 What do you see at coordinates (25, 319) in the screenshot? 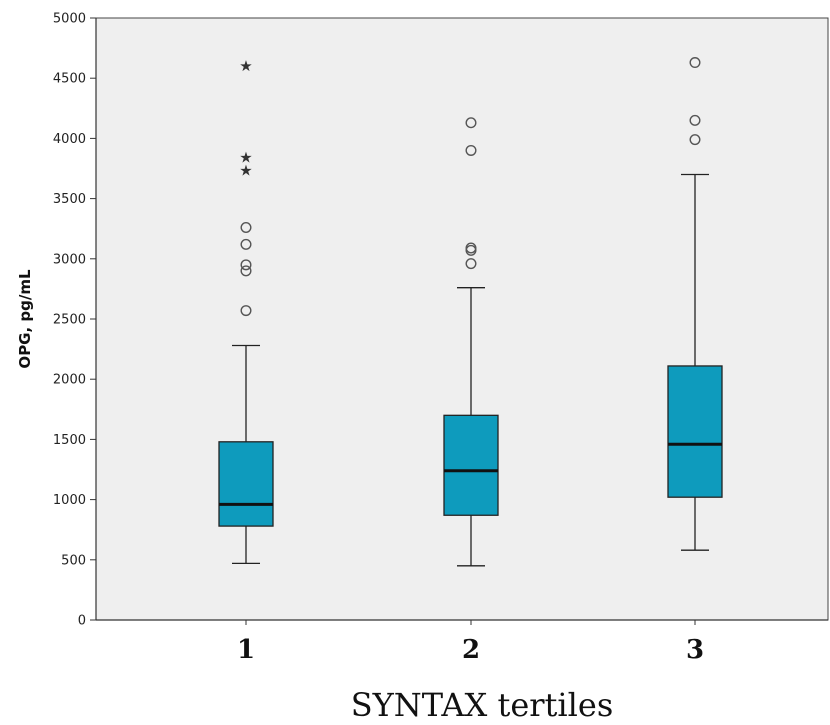
I see `y-axis-label: OPG, pg/mL` at bounding box center [25, 319].